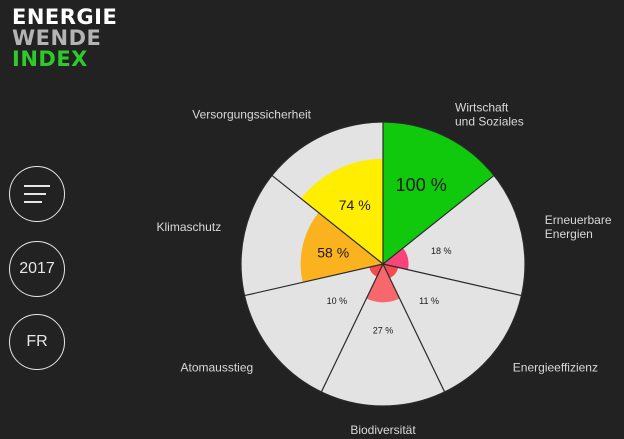 The height and width of the screenshot is (439, 624). What do you see at coordinates (578, 227) in the screenshot?
I see `category-label: Erneuerbare Energien` at bounding box center [578, 227].